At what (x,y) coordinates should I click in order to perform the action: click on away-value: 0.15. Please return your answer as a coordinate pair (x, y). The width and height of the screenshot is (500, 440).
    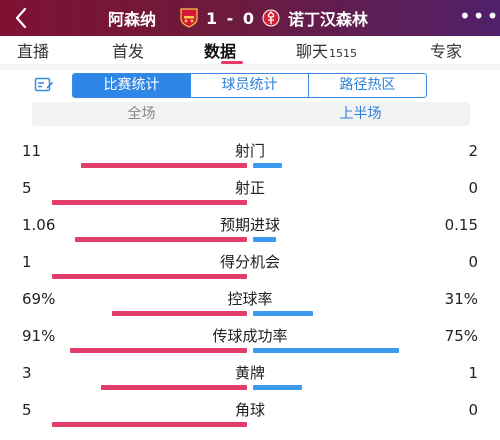
    Looking at the image, I should click on (461, 225).